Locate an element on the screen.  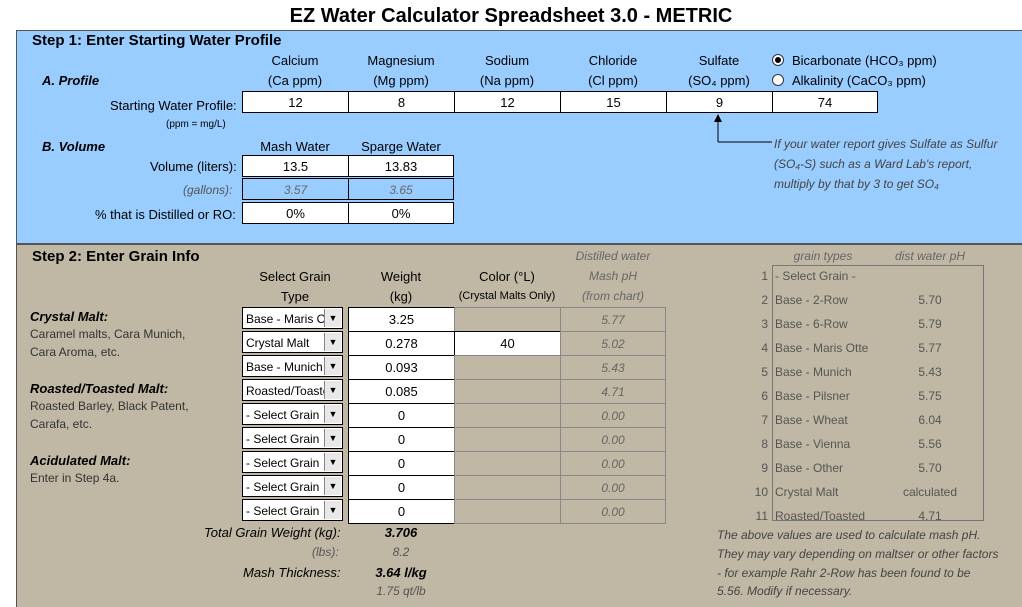
ref-row-number: 4 is located at coordinates (764, 348).